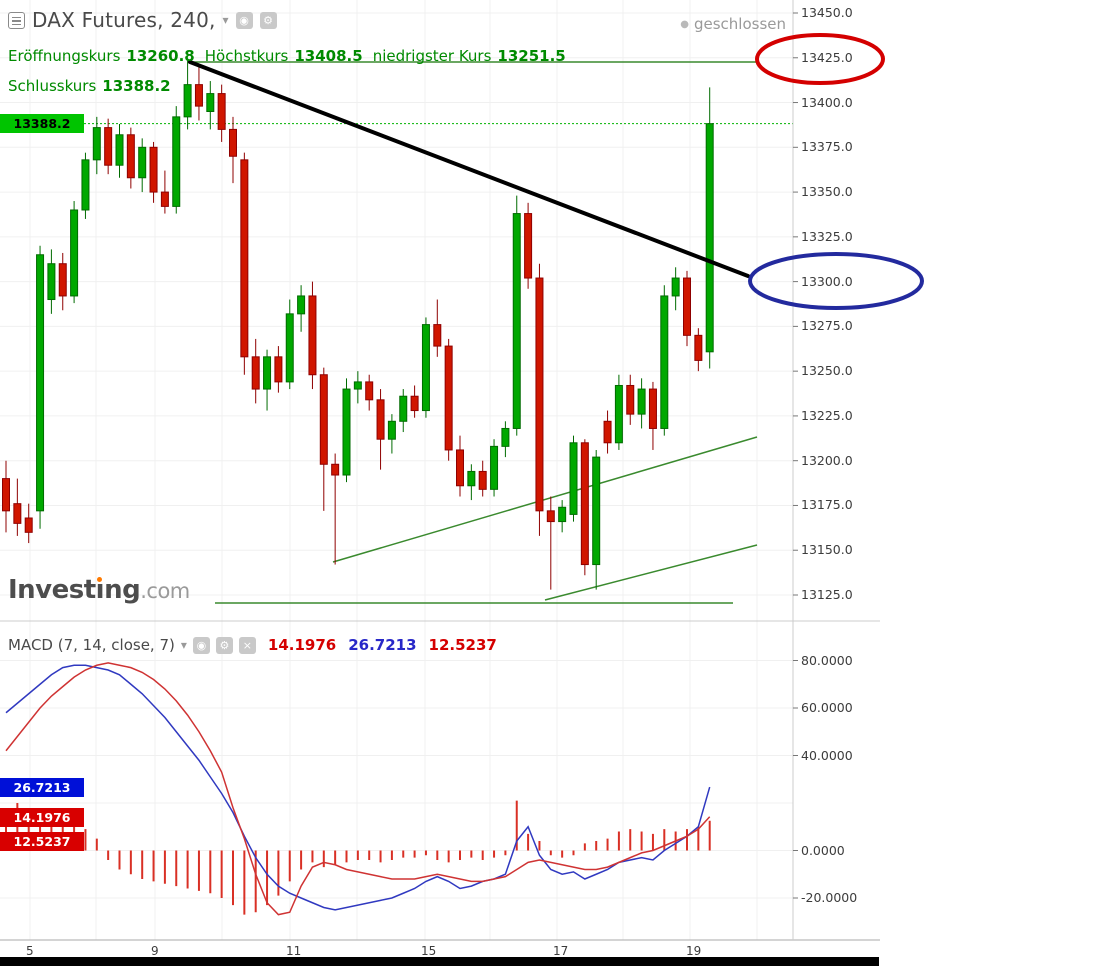  What do you see at coordinates (694, 951) in the screenshot?
I see `time-axis-label: 19` at bounding box center [694, 951].